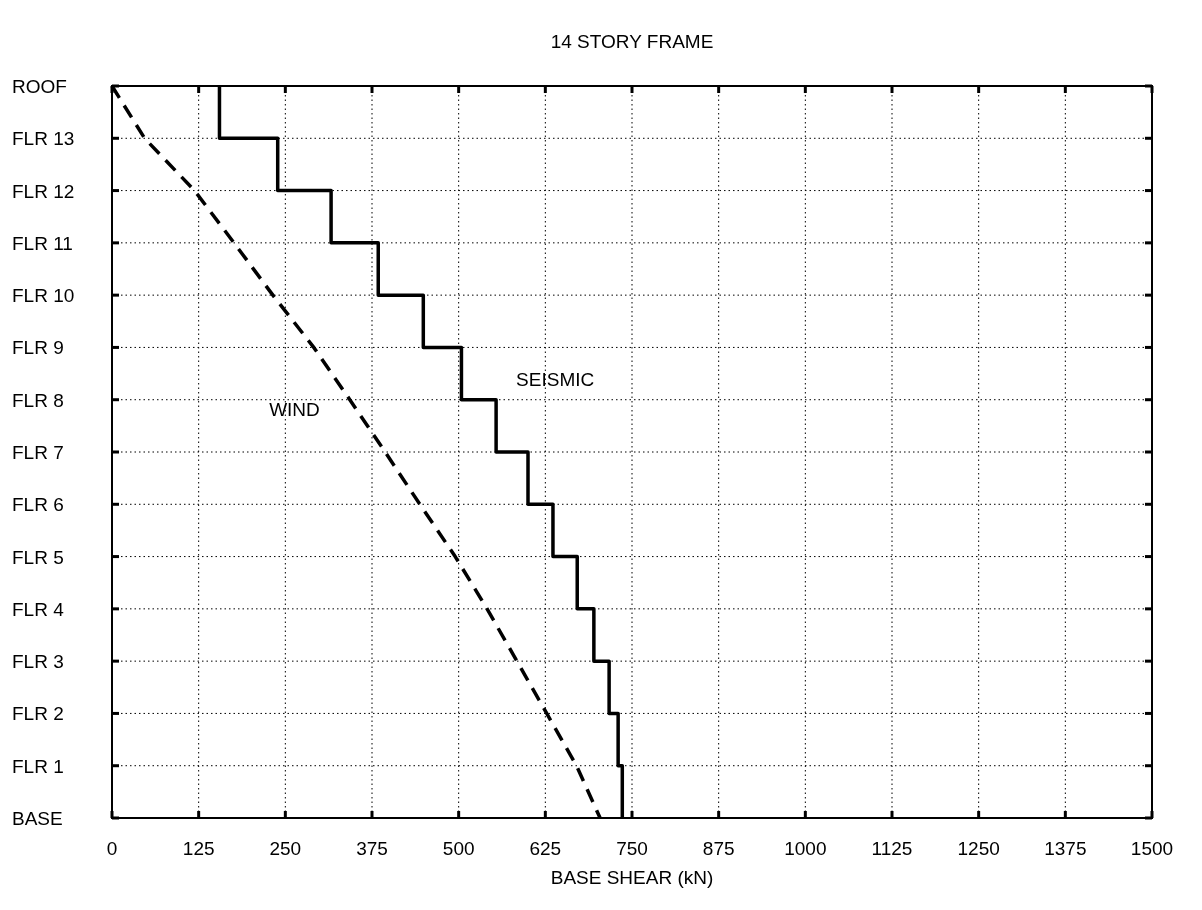 This screenshot has height=910, width=1202. I want to click on x-tick-label: 1250, so click(978, 848).